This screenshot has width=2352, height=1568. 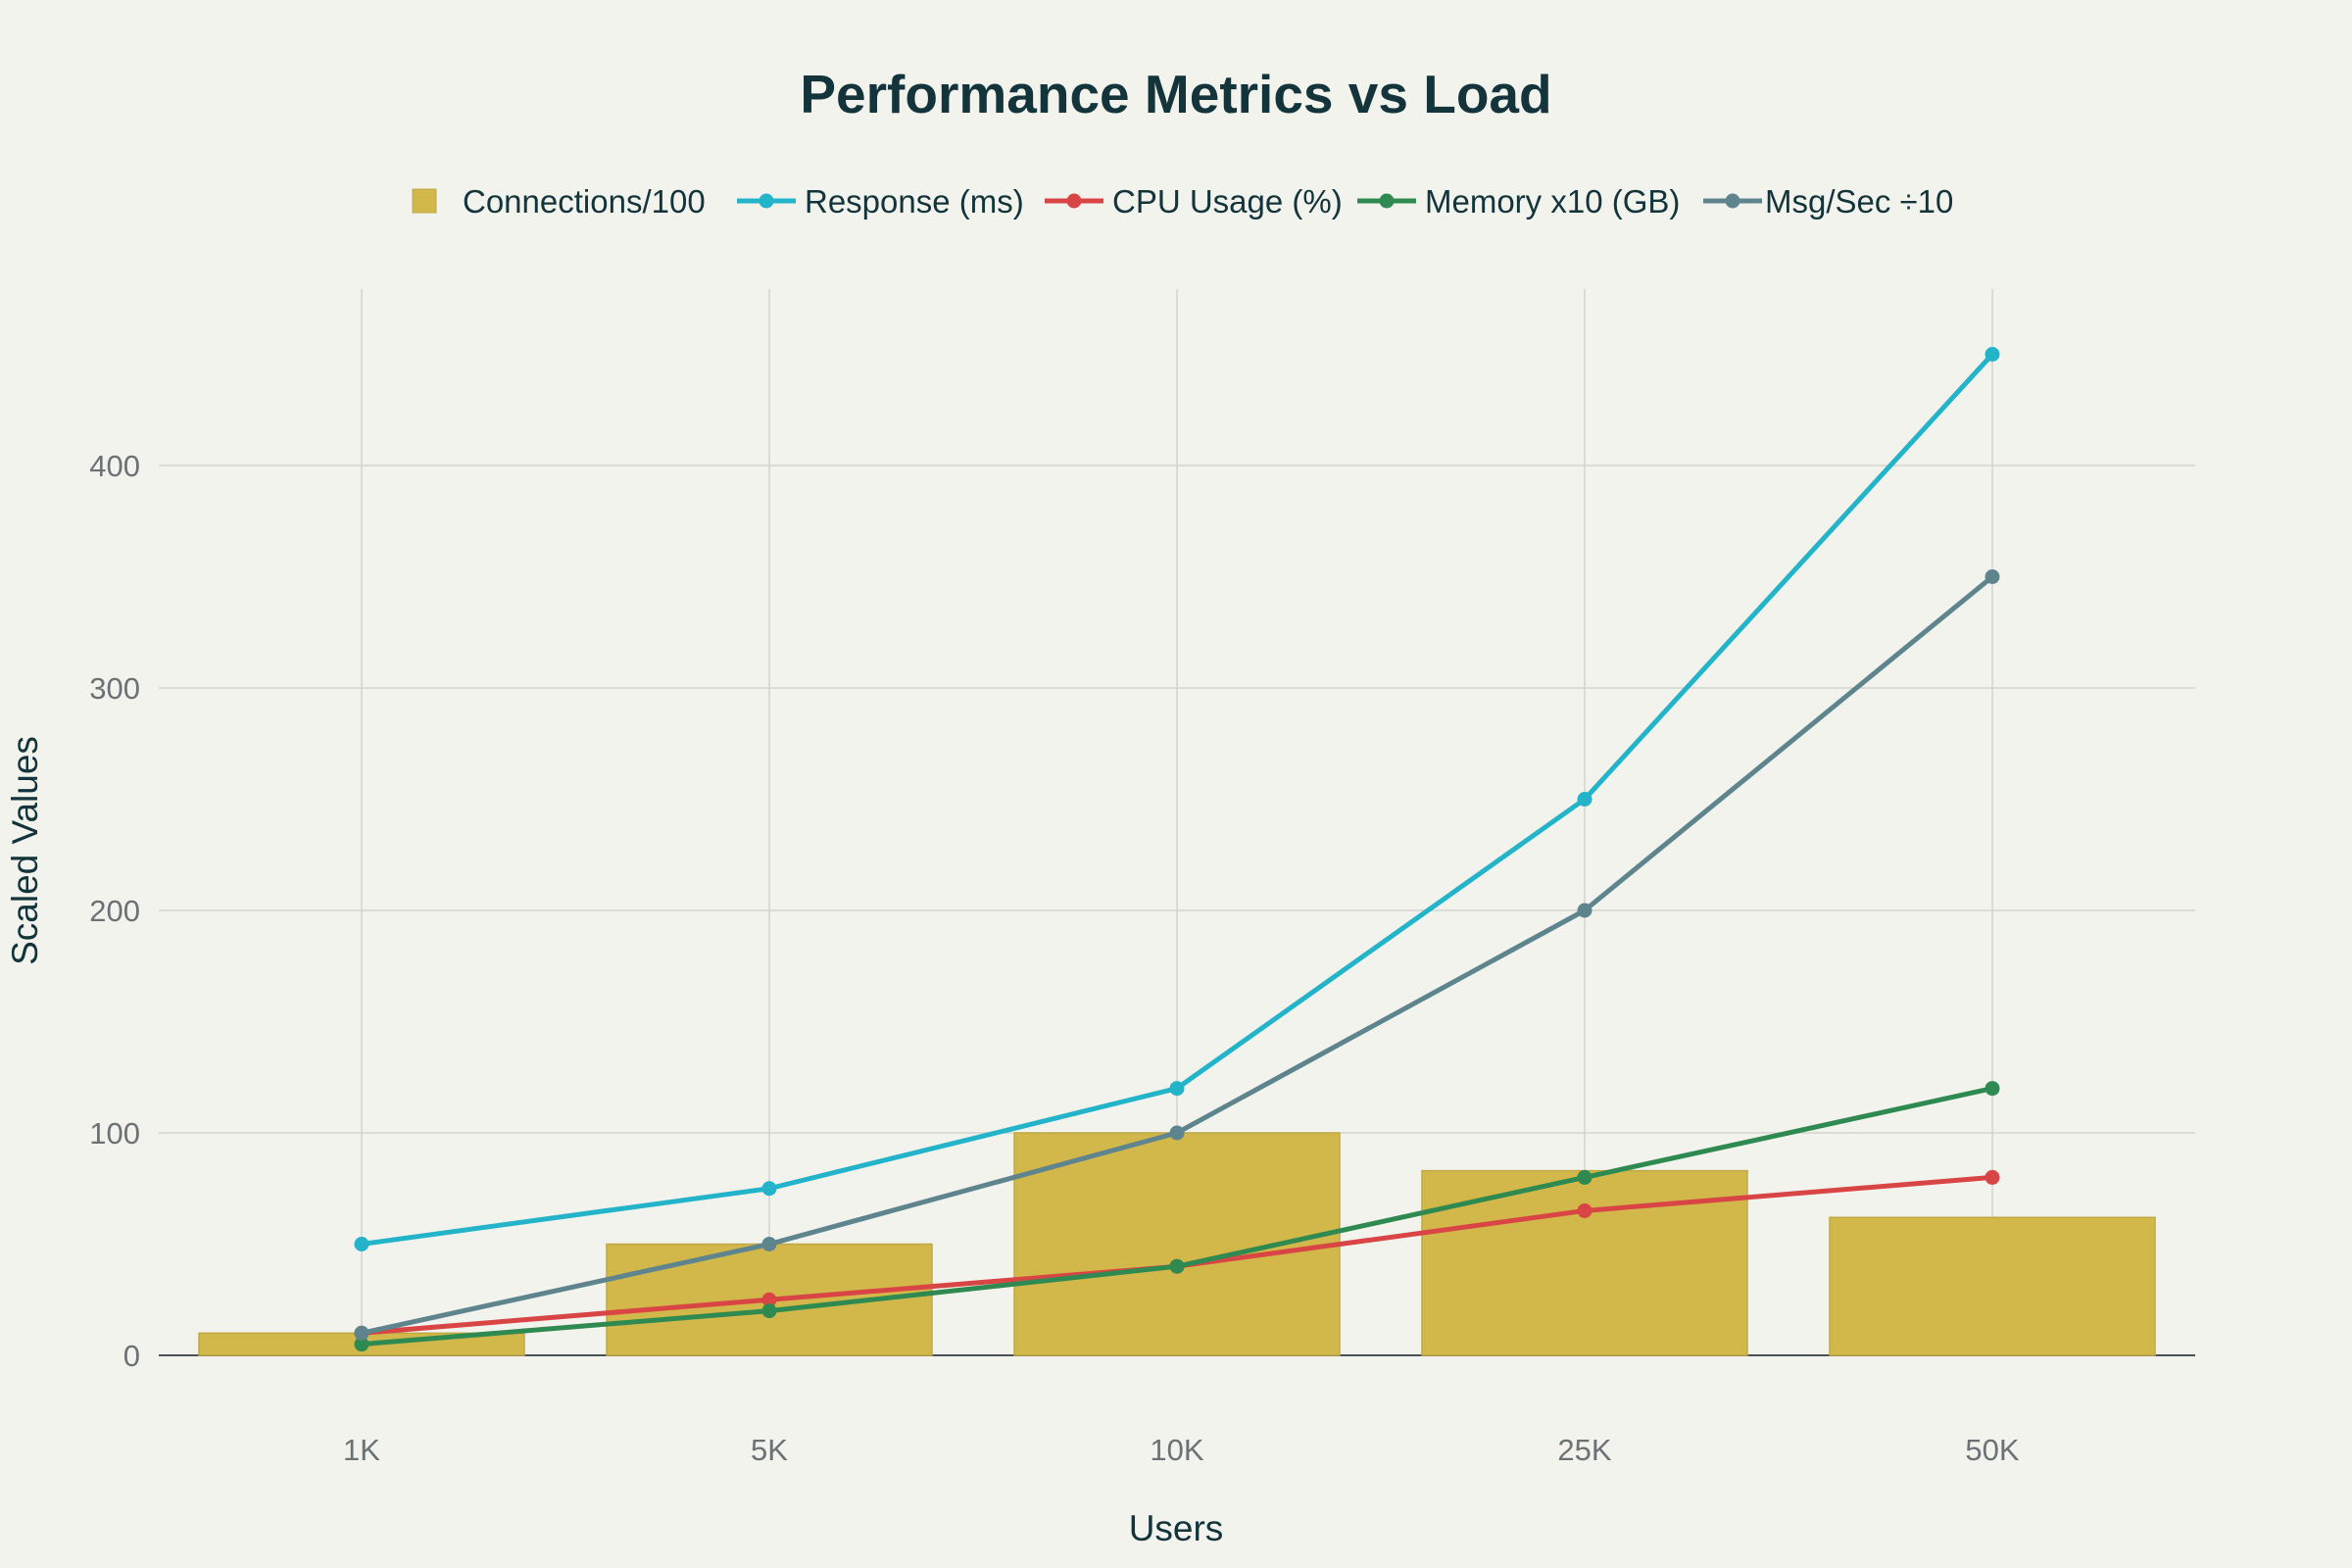 What do you see at coordinates (1176, 1450) in the screenshot?
I see `x-tick-label: 10K` at bounding box center [1176, 1450].